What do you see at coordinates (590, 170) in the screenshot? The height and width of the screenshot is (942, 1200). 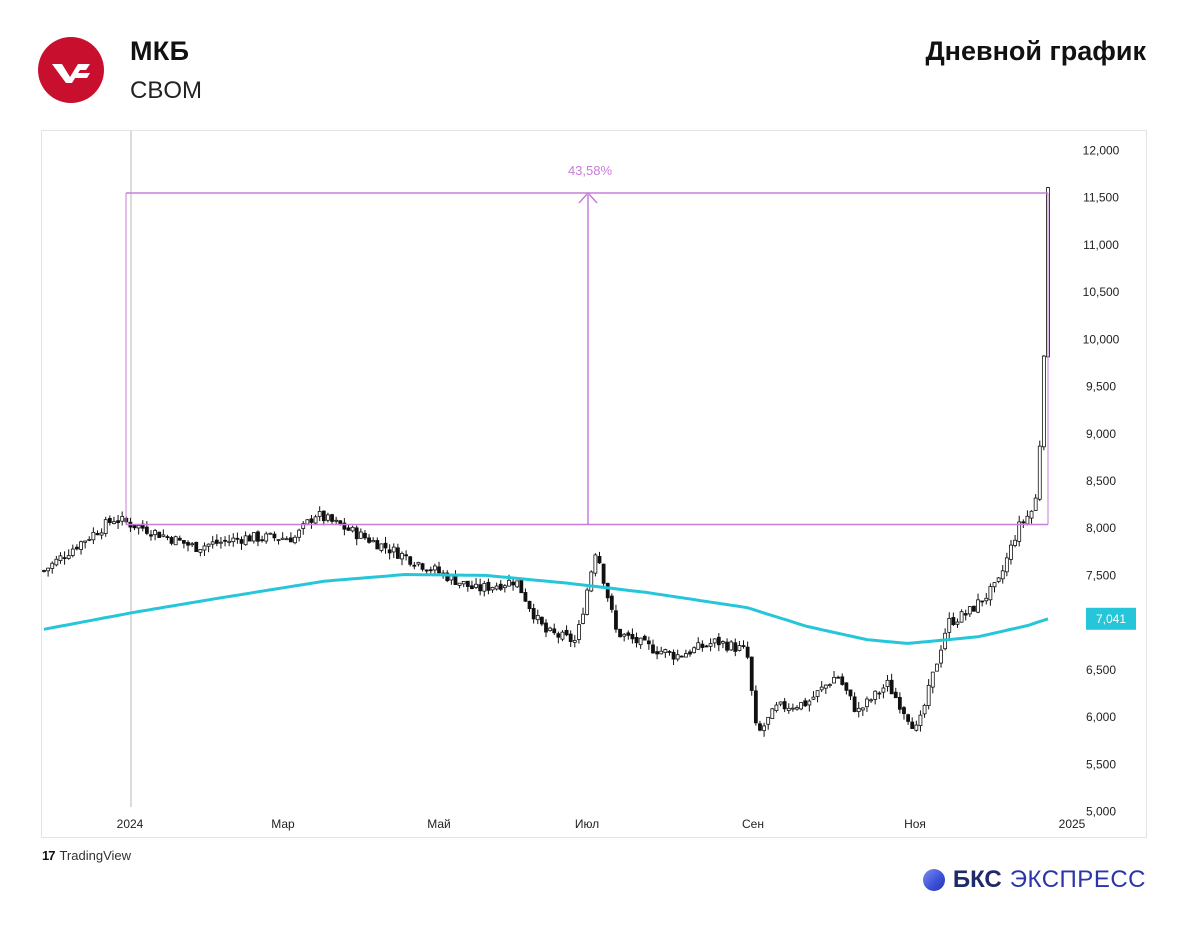 I see `measure-percent-label: 43,58%` at bounding box center [590, 170].